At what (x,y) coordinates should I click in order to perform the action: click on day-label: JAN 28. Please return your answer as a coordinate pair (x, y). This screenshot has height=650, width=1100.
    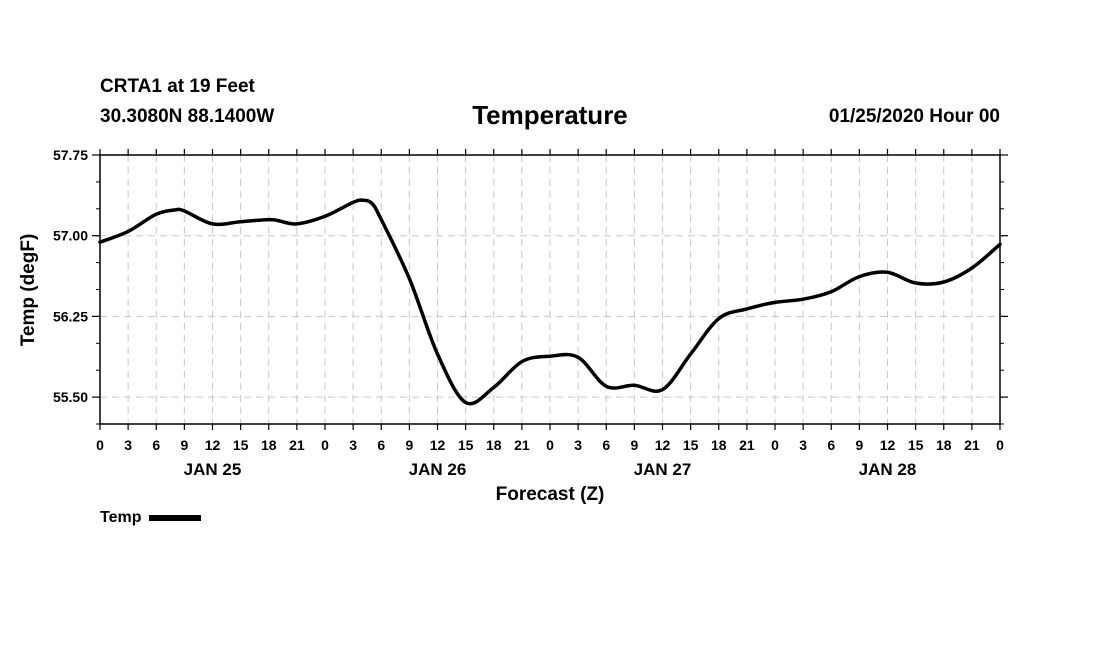
    Looking at the image, I should click on (888, 469).